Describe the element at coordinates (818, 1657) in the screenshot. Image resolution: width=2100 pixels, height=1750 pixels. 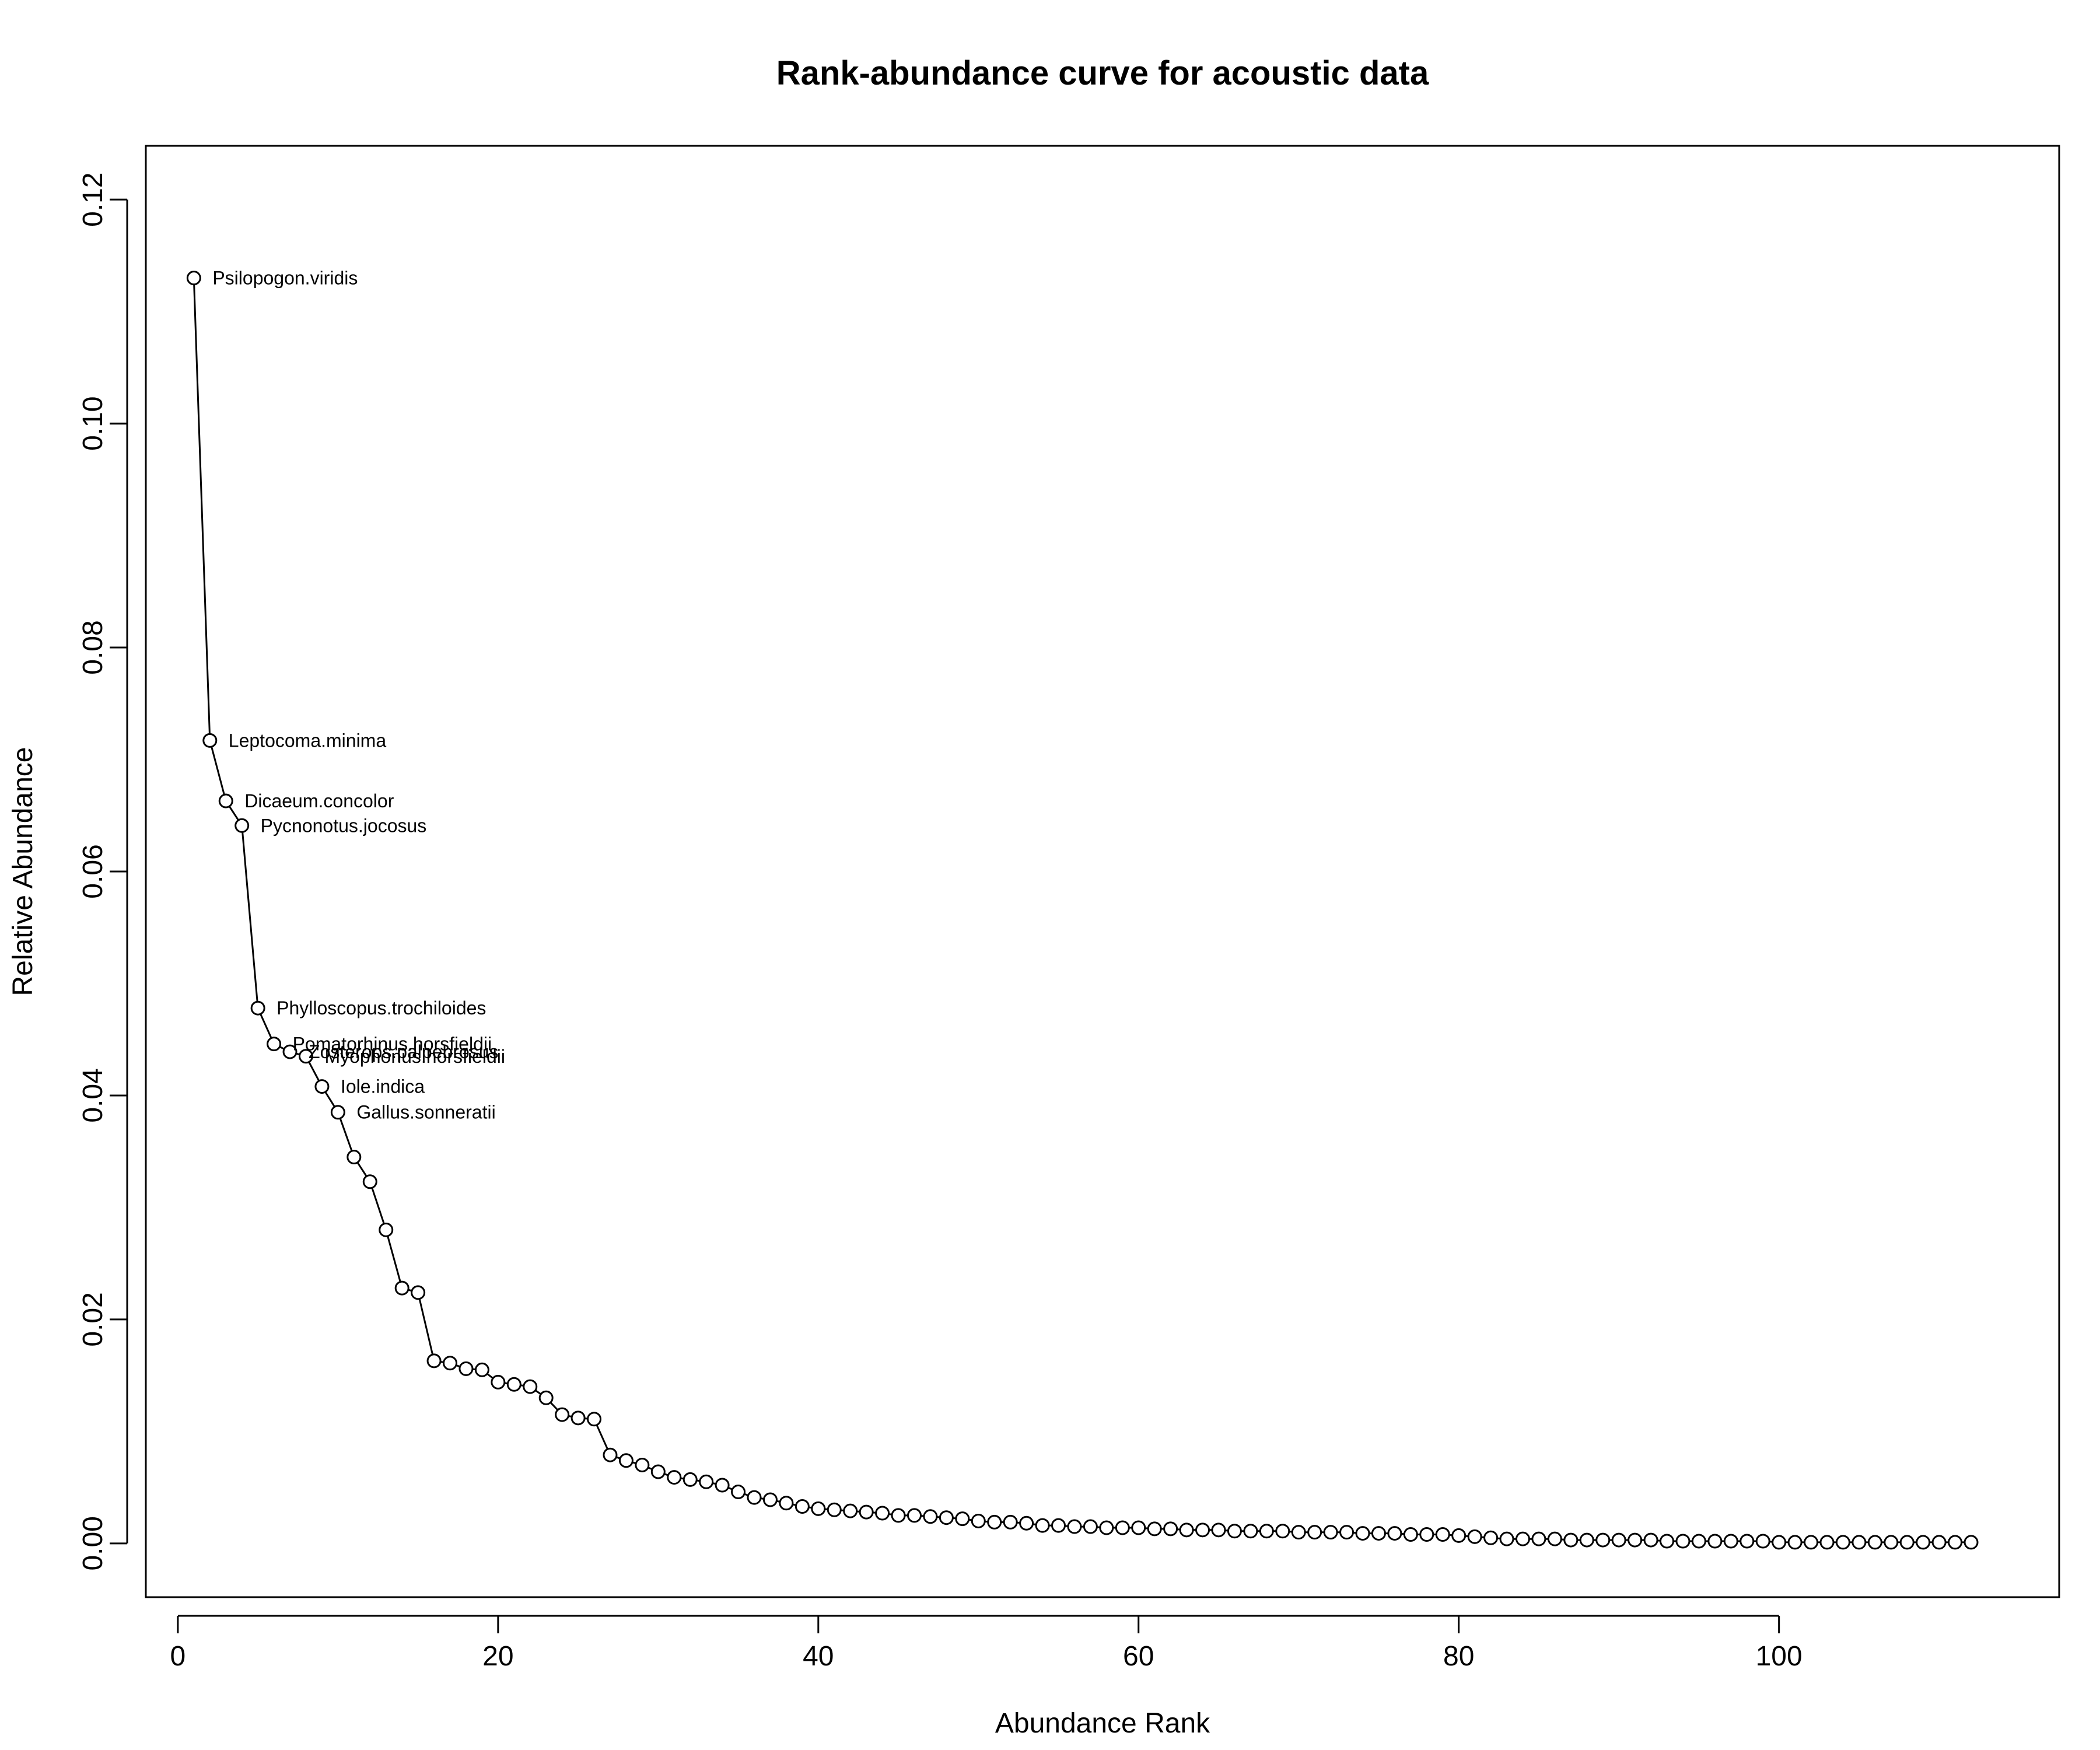
I see `x-tick-label: 40` at that location.